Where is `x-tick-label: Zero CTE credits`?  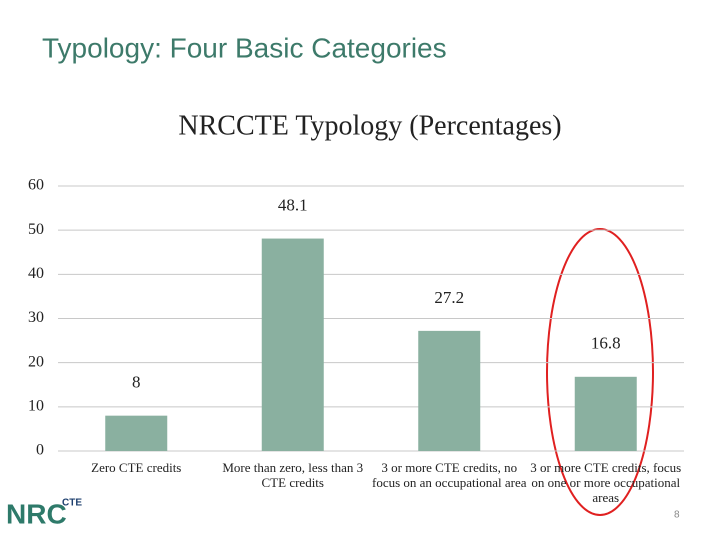
x-tick-label: Zero CTE credits is located at coordinates (136, 467).